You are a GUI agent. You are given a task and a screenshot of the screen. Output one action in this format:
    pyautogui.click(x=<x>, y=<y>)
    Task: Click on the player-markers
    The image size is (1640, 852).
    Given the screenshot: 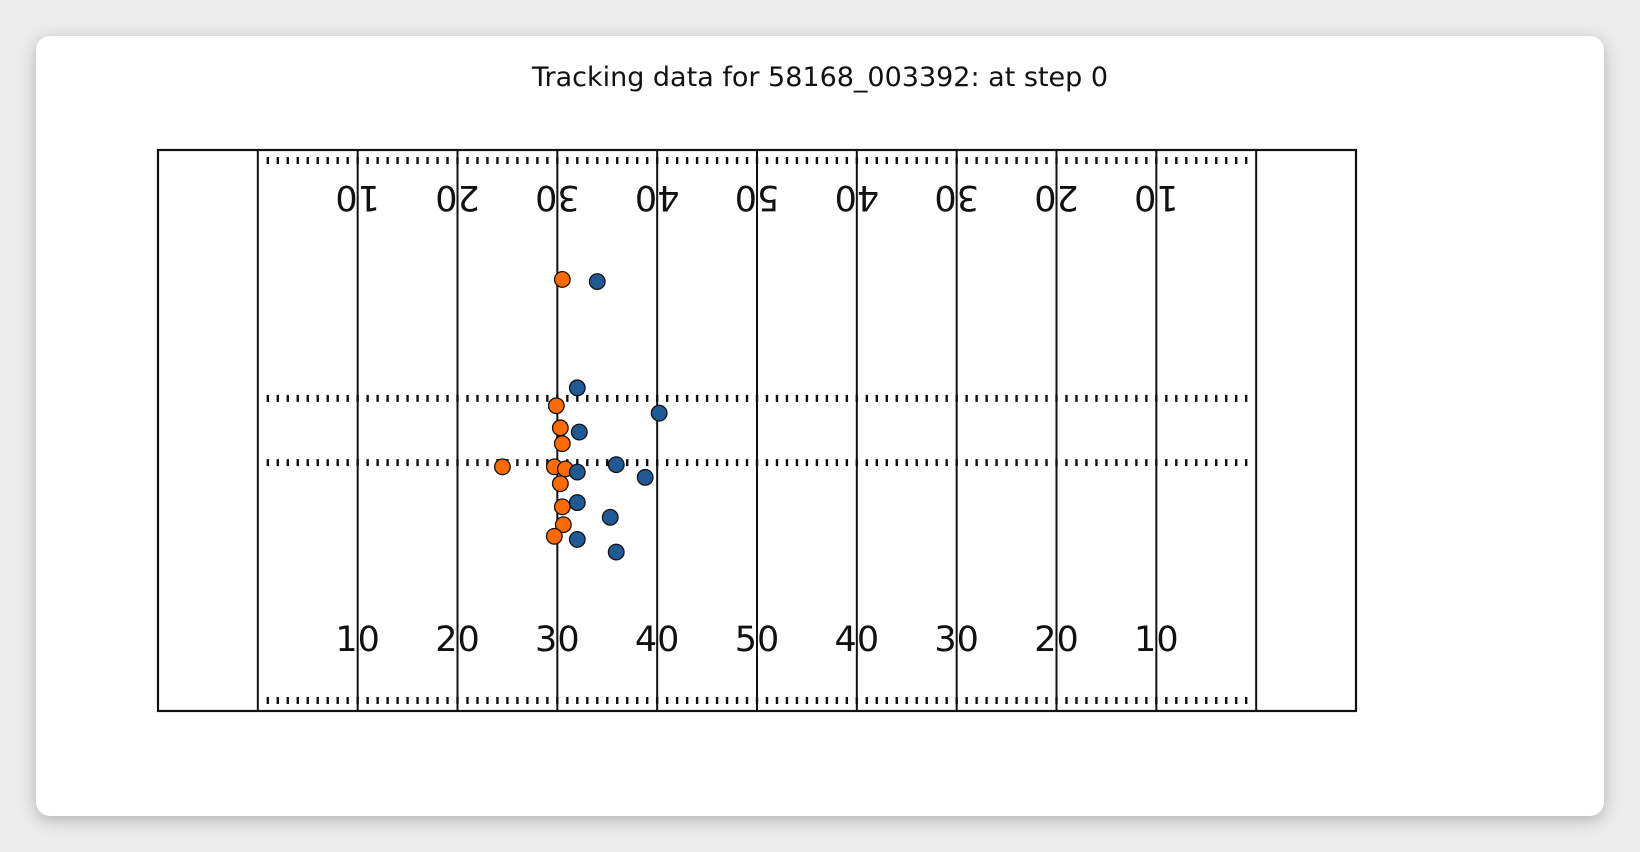 What is the action you would take?
    pyautogui.click(x=580, y=416)
    